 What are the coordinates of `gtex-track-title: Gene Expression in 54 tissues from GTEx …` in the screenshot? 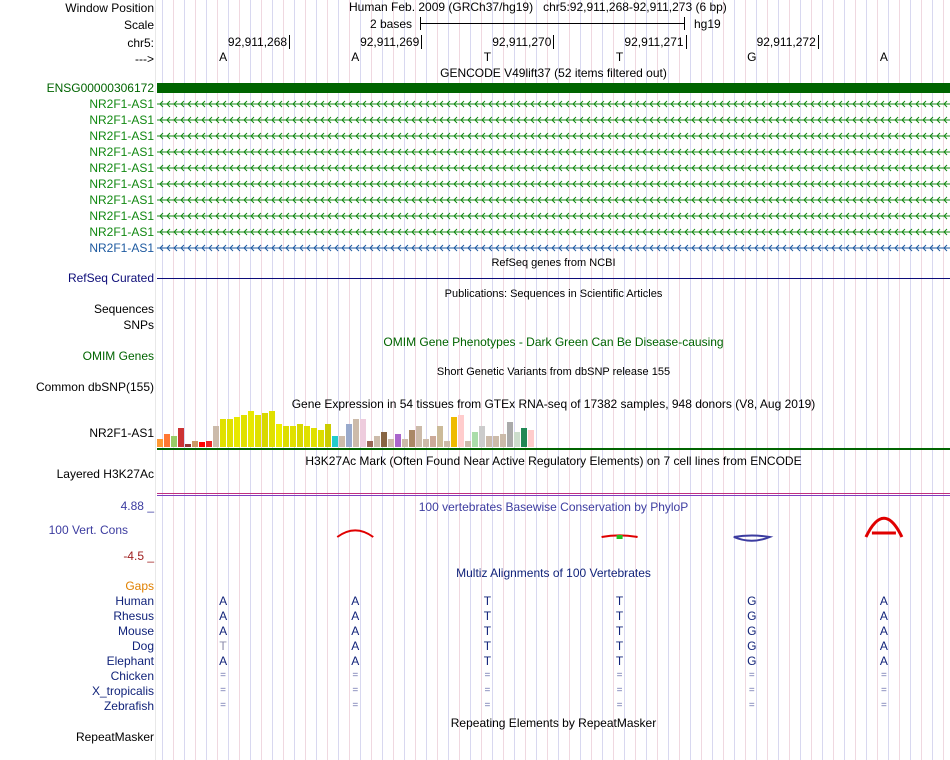 It's located at (553, 404).